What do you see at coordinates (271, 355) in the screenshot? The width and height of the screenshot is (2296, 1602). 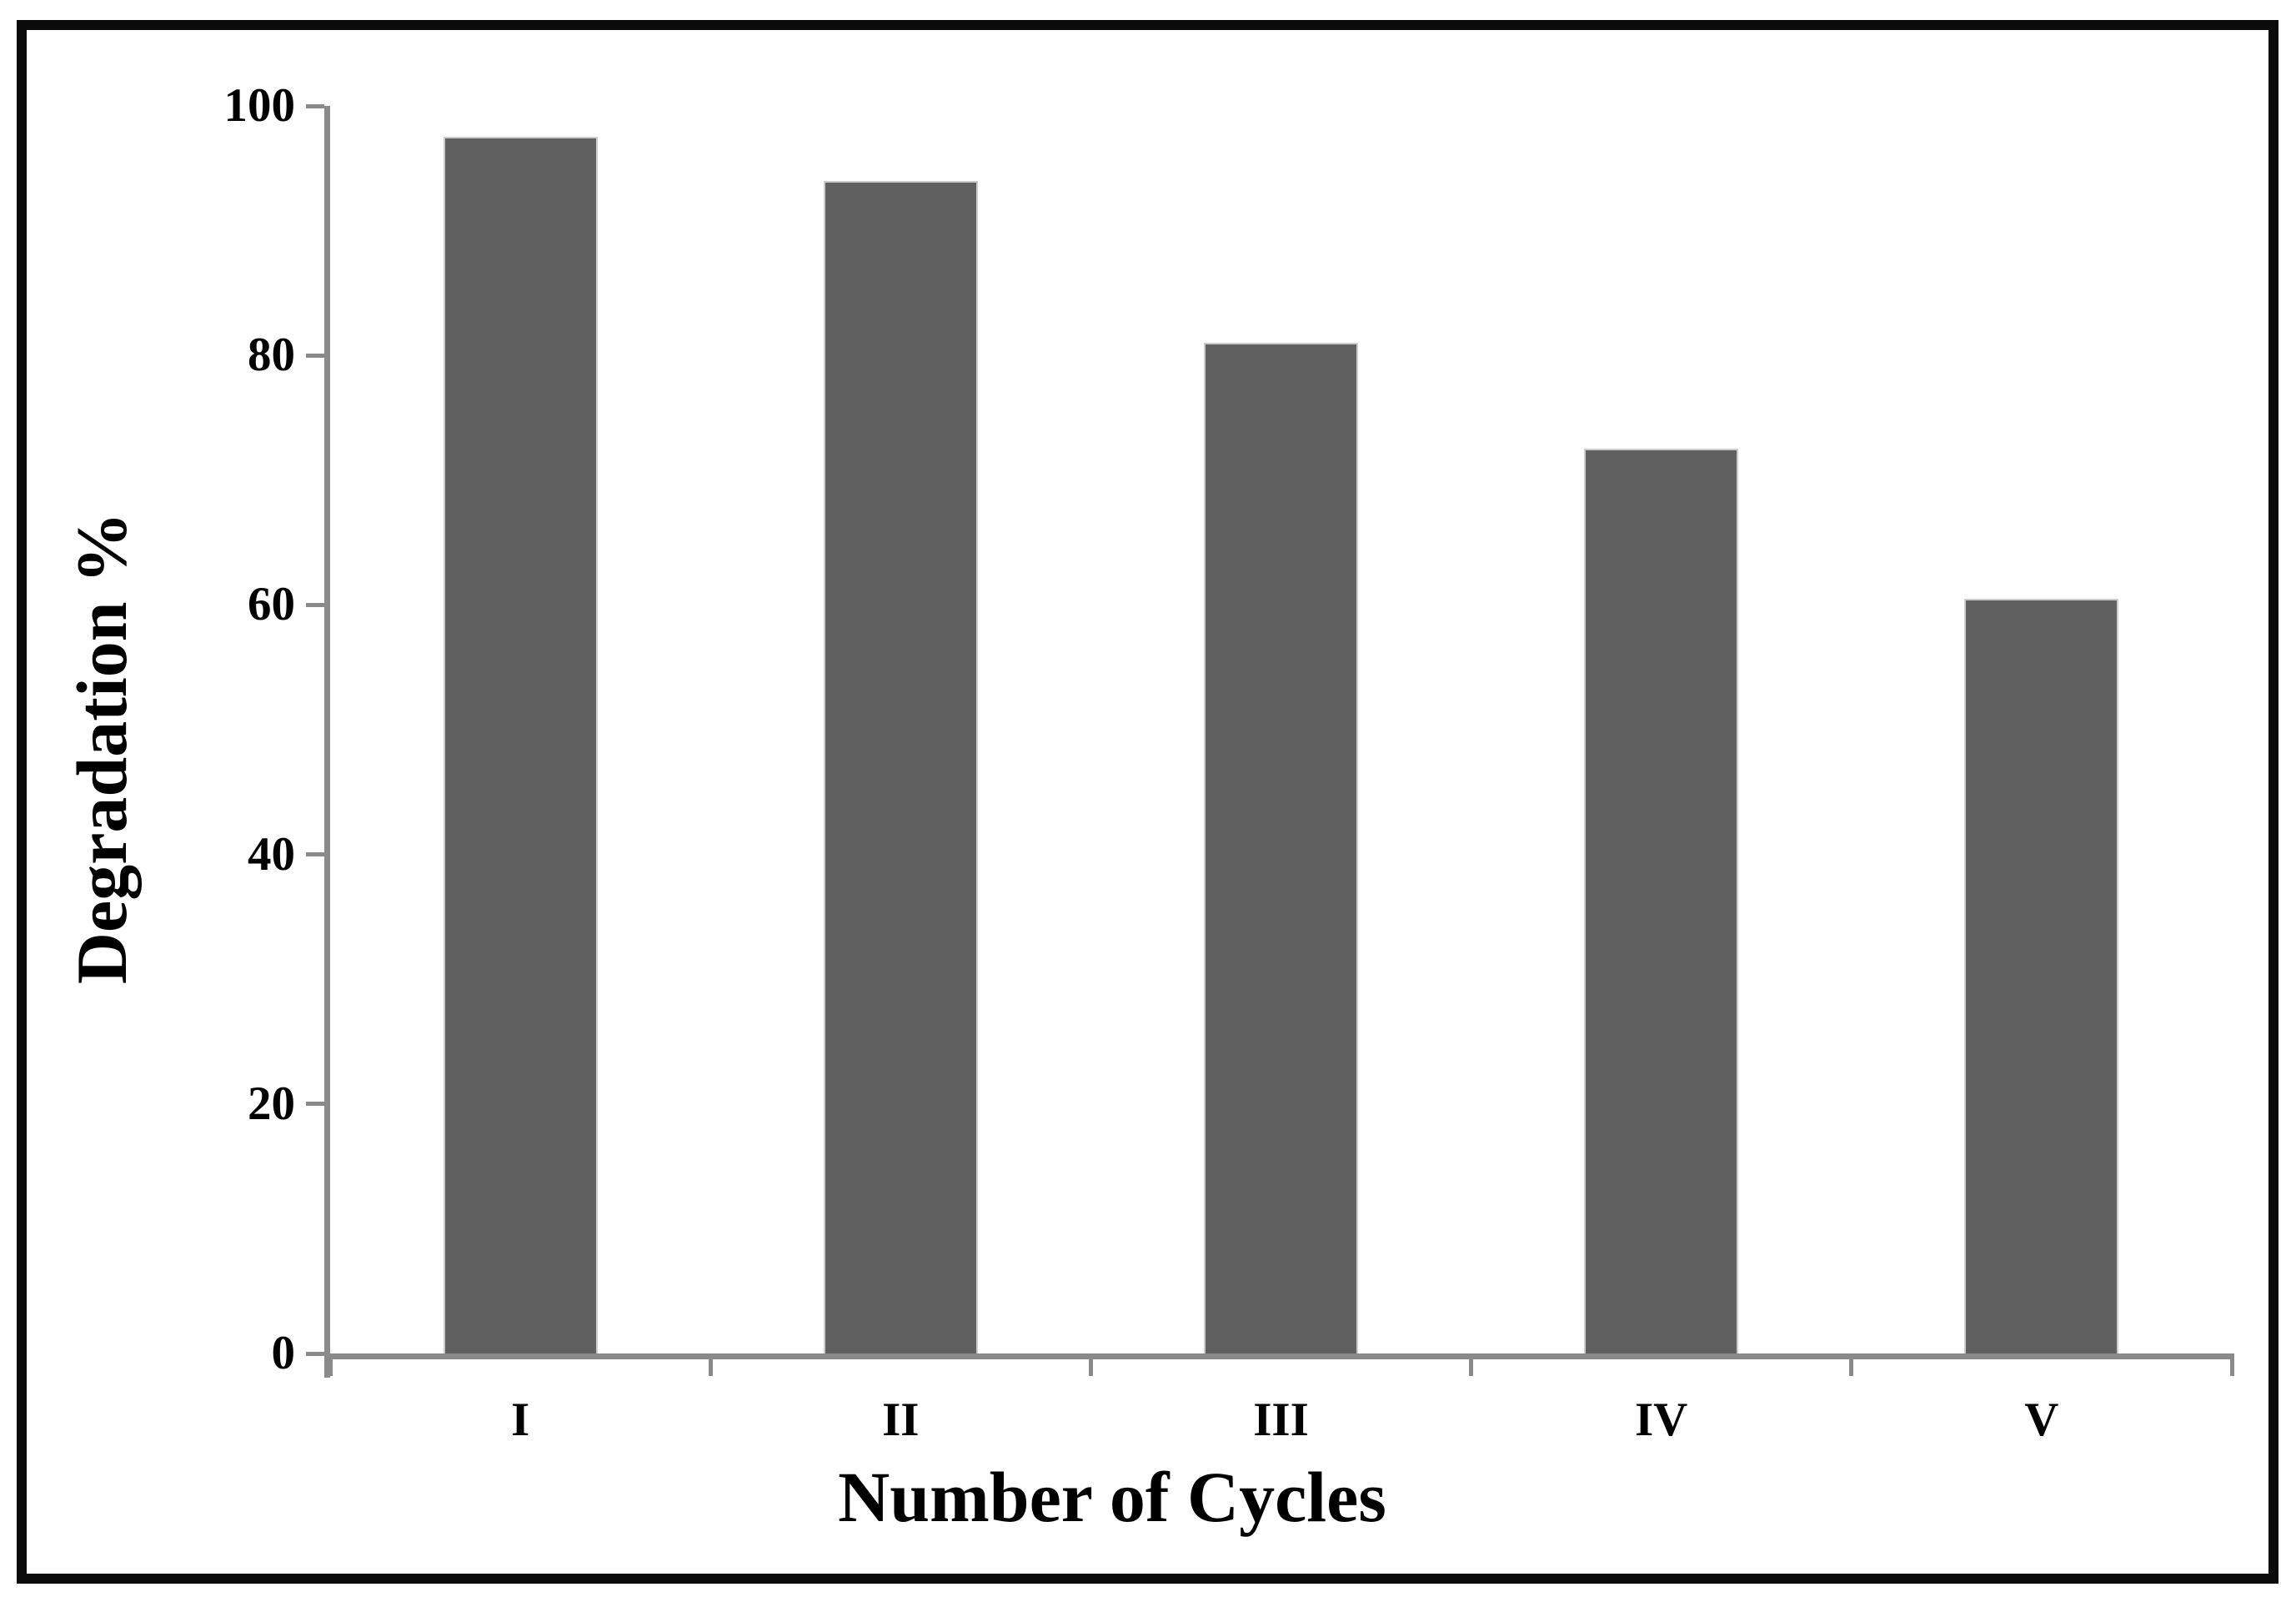 I see `y-tick-label: 80` at bounding box center [271, 355].